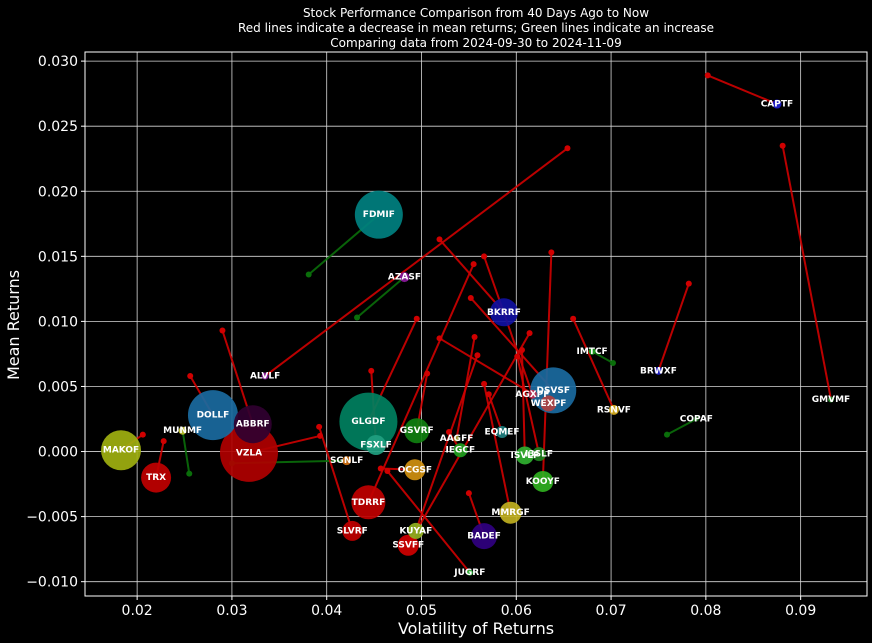  I want to click on bubble-label: CAPTF, so click(777, 105).